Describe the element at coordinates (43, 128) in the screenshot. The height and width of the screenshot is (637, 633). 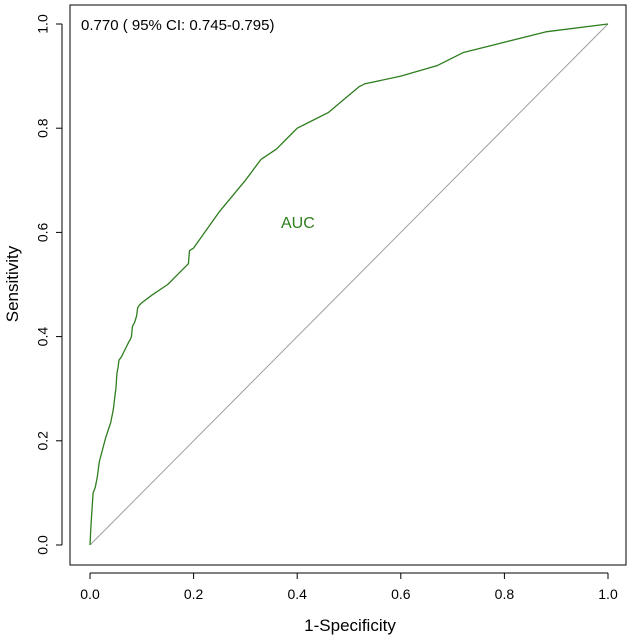
I see `y-tick-label: 0.8` at that location.